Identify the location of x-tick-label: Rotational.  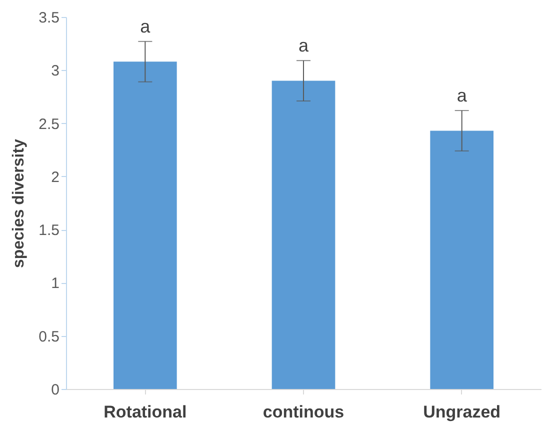
(145, 412).